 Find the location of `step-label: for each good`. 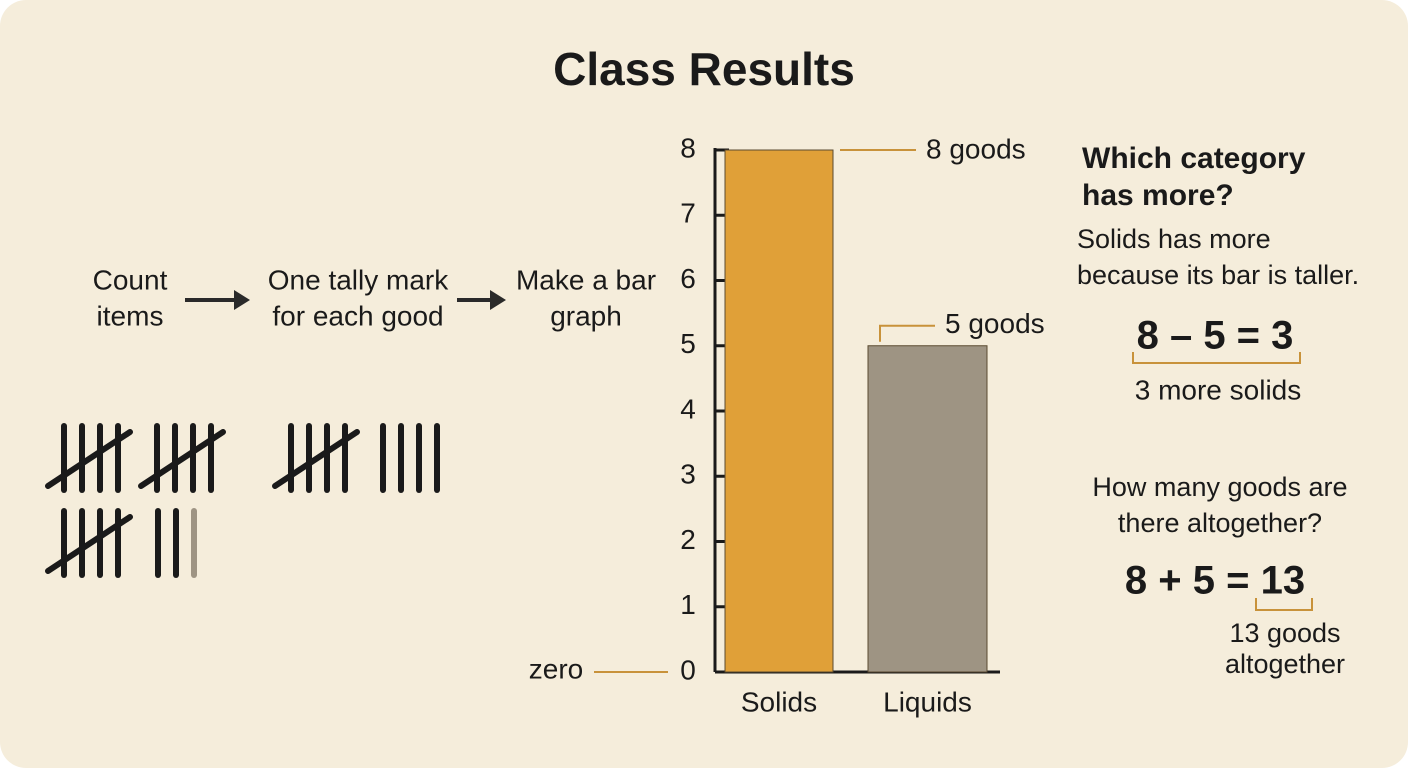

step-label: for each good is located at coordinates (357, 315).